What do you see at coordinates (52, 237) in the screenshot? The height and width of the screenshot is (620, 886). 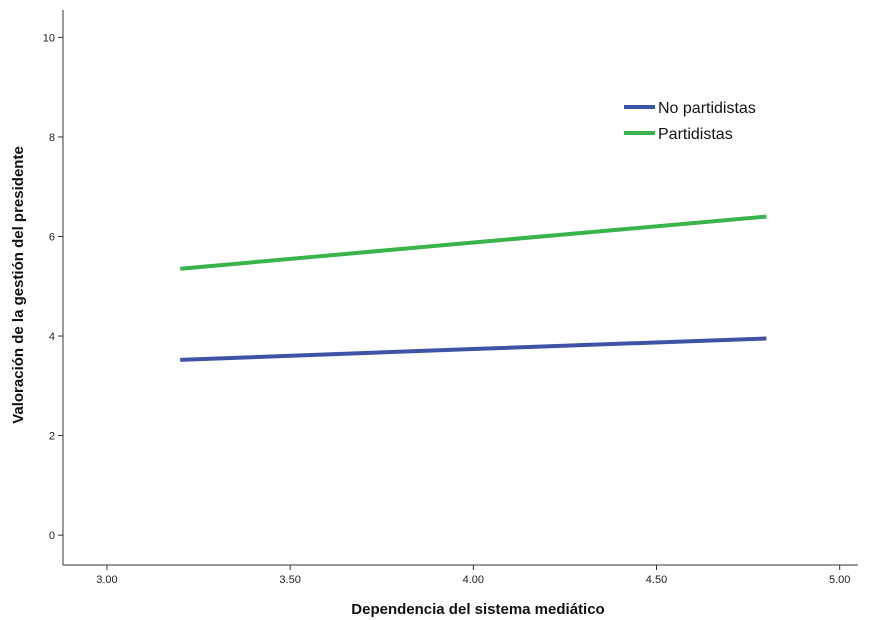 I see `y-tick-label: 6` at bounding box center [52, 237].